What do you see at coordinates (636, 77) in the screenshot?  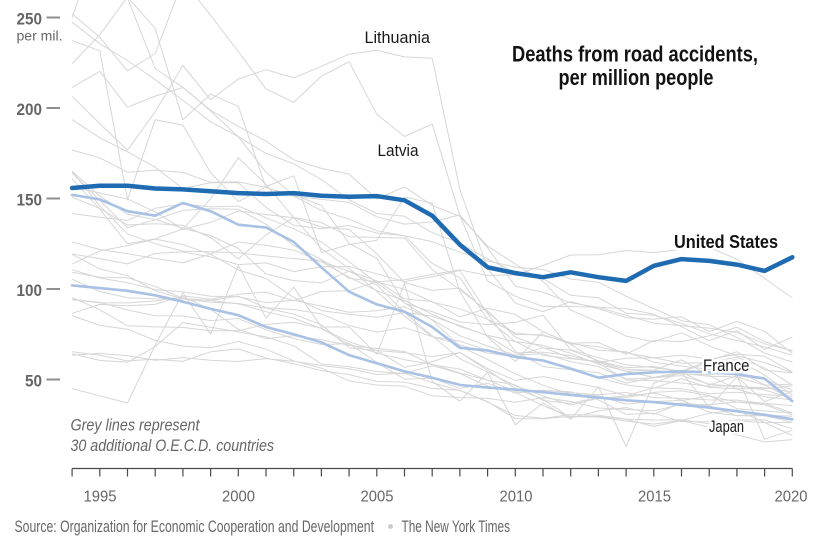 I see `svg-text: per million people` at bounding box center [636, 77].